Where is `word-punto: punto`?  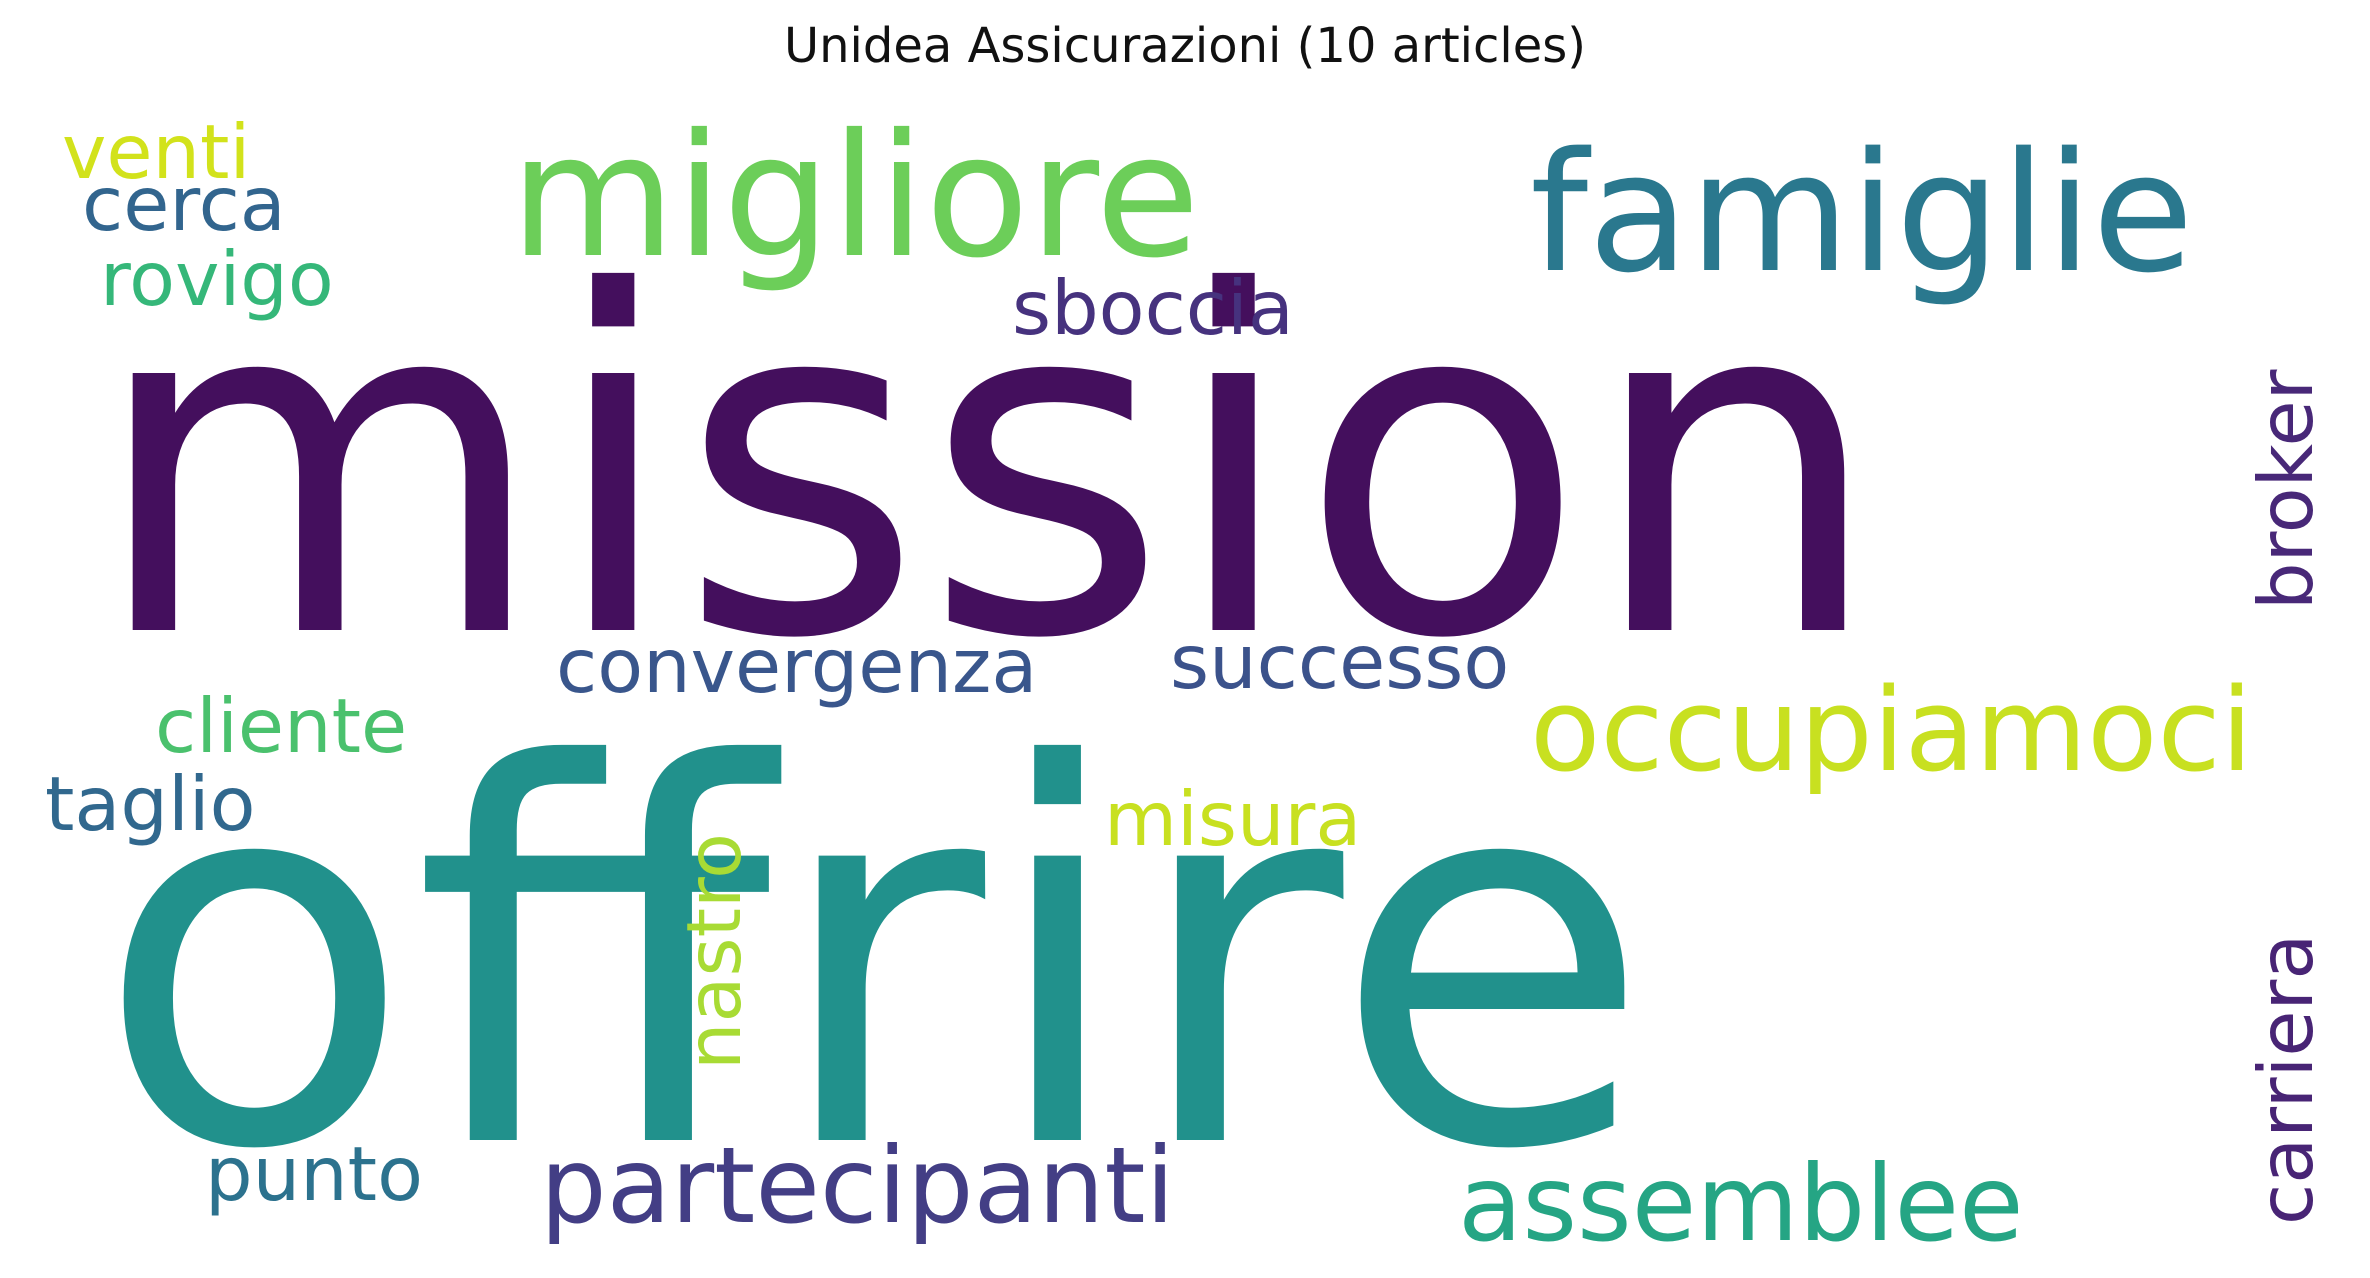
word-punto: punto is located at coordinates (314, 1174).